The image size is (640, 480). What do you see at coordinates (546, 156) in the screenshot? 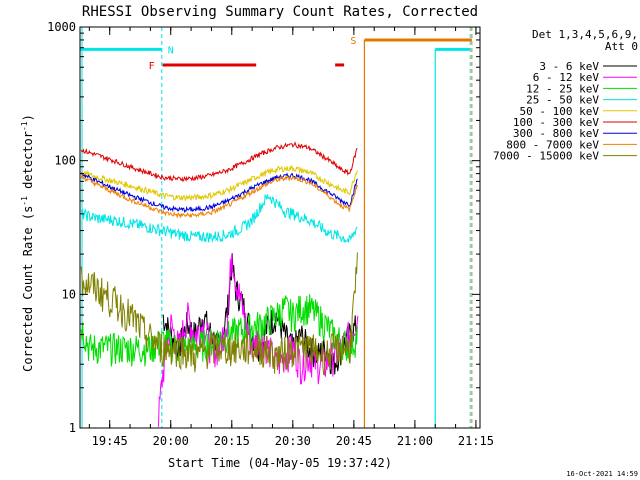
I see `legend-entry-label: 7000 - 15000 keV` at bounding box center [546, 156].